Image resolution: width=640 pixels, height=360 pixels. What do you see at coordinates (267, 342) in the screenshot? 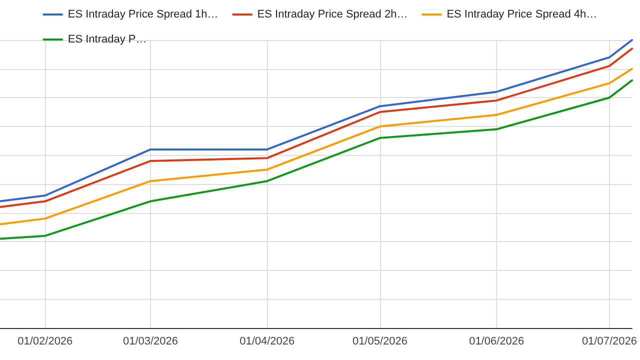
I see `x-tick-label: 01/04/2026` at bounding box center [267, 342].